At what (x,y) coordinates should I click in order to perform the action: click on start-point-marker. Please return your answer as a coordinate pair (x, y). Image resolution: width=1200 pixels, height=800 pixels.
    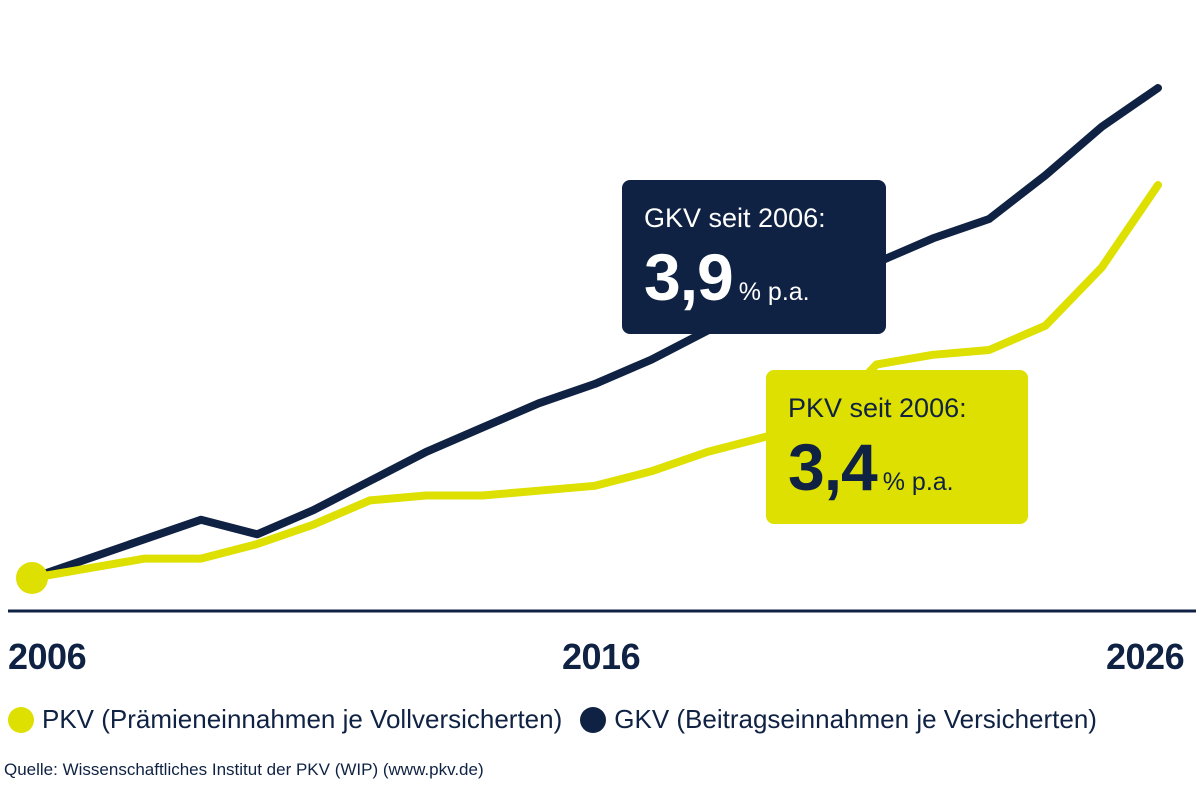
    Looking at the image, I should click on (32, 578).